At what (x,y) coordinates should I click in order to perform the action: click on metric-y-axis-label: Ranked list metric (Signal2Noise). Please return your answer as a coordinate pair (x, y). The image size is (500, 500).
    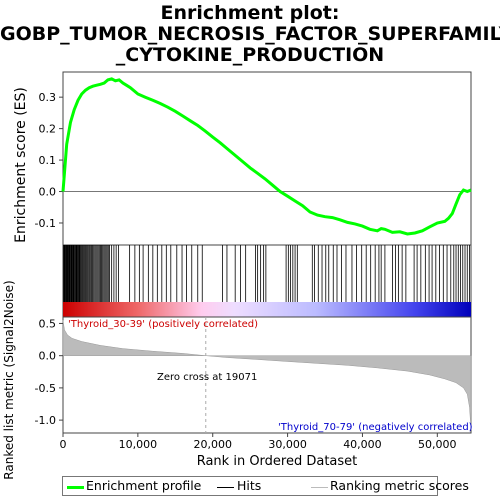
    Looking at the image, I should click on (9, 379).